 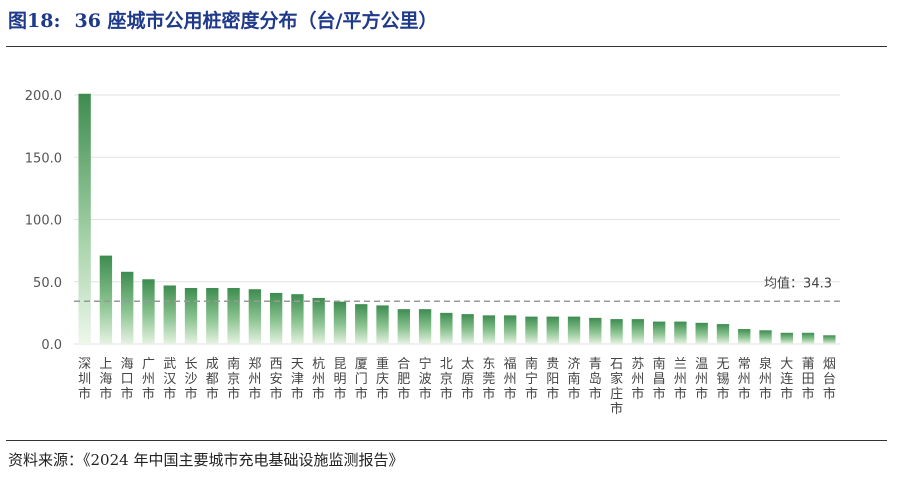 What do you see at coordinates (488, 364) in the screenshot?
I see `x-tick-char: 东` at bounding box center [488, 364].